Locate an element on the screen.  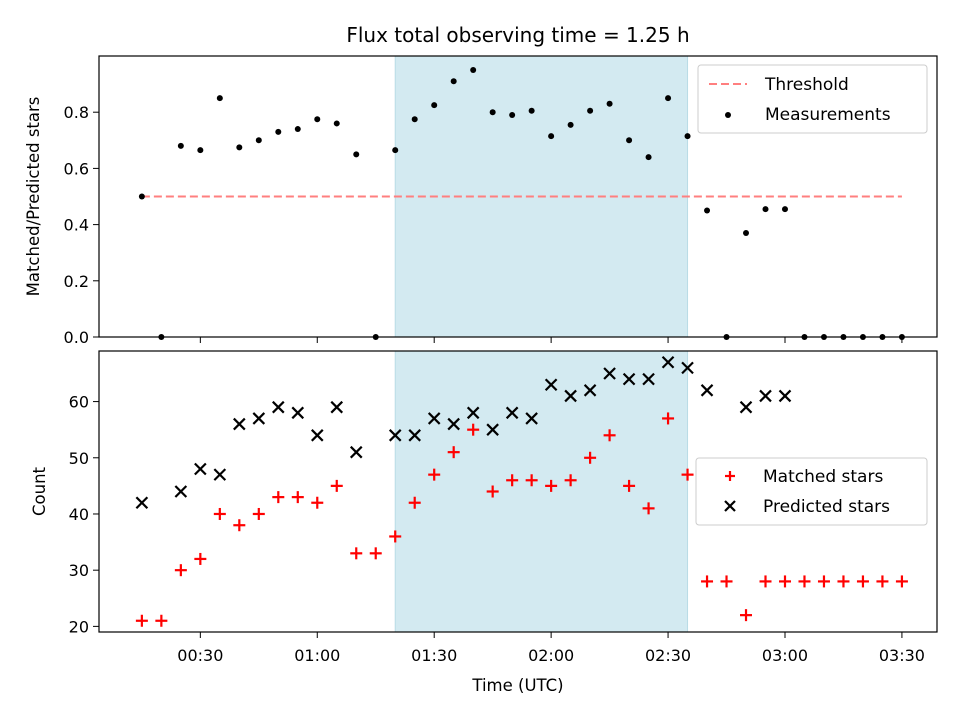
y-tick-label: 60 is located at coordinates (79, 402).